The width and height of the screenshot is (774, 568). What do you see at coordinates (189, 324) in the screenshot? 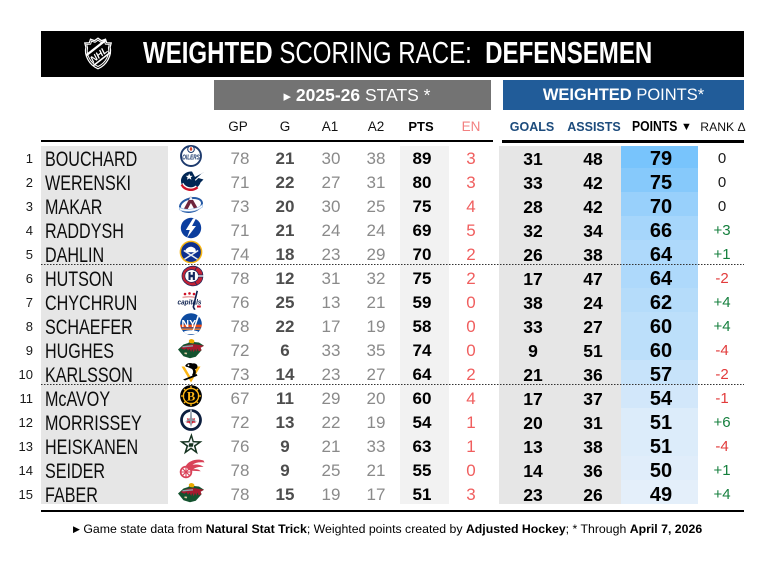
I see `svg-text: NY` at bounding box center [189, 324].